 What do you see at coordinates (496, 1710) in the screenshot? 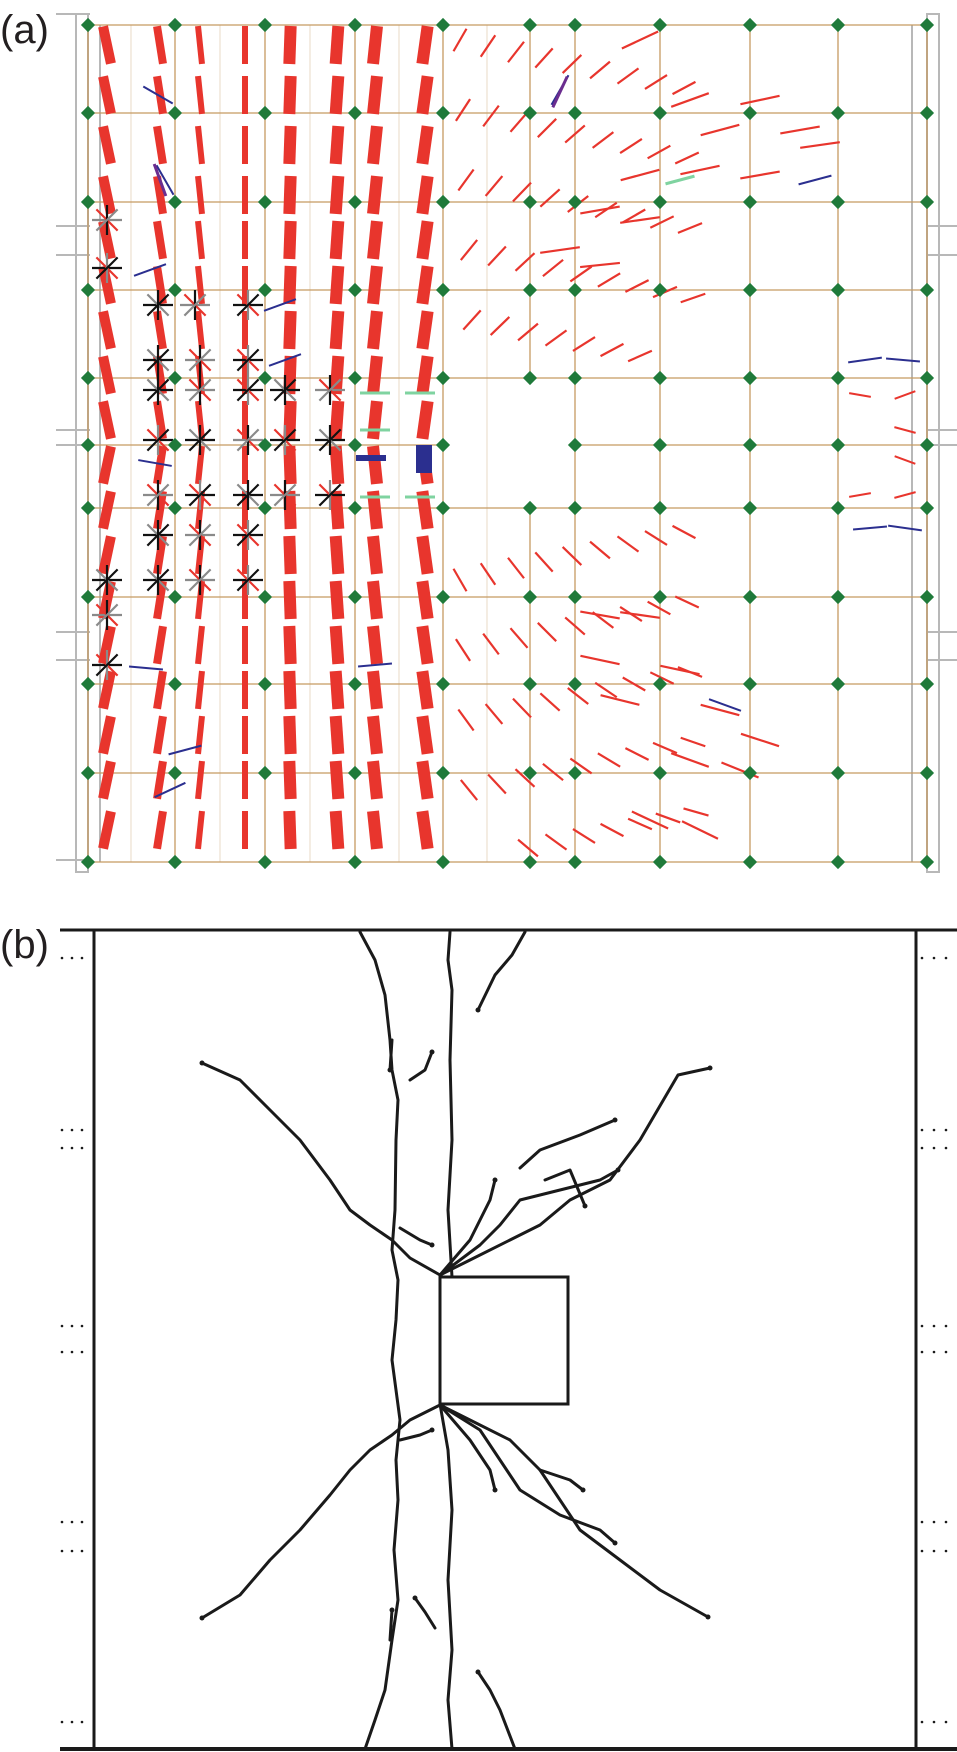
I see `short-bottom-crack` at bounding box center [496, 1710].